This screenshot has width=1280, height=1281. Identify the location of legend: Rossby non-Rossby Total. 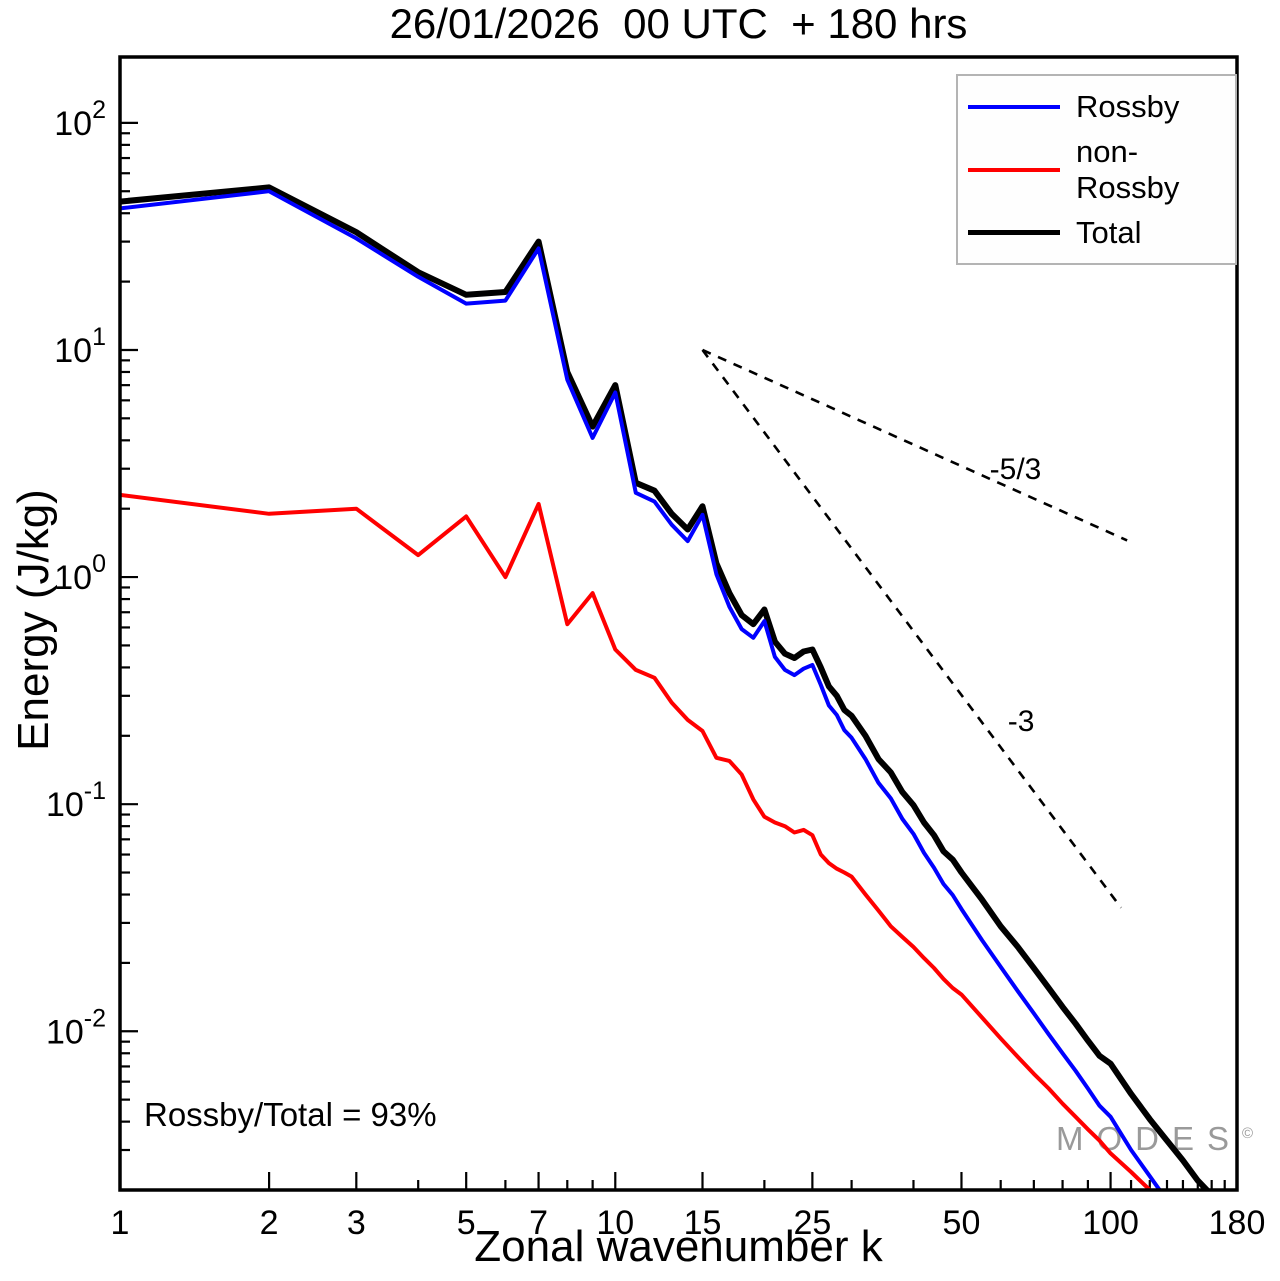
(1096, 169).